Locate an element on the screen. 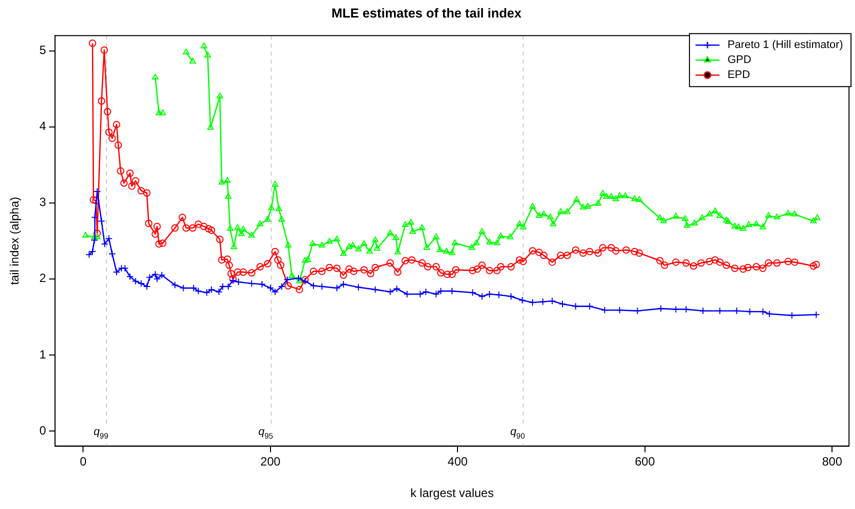  x-tick-label: 800 is located at coordinates (832, 461).